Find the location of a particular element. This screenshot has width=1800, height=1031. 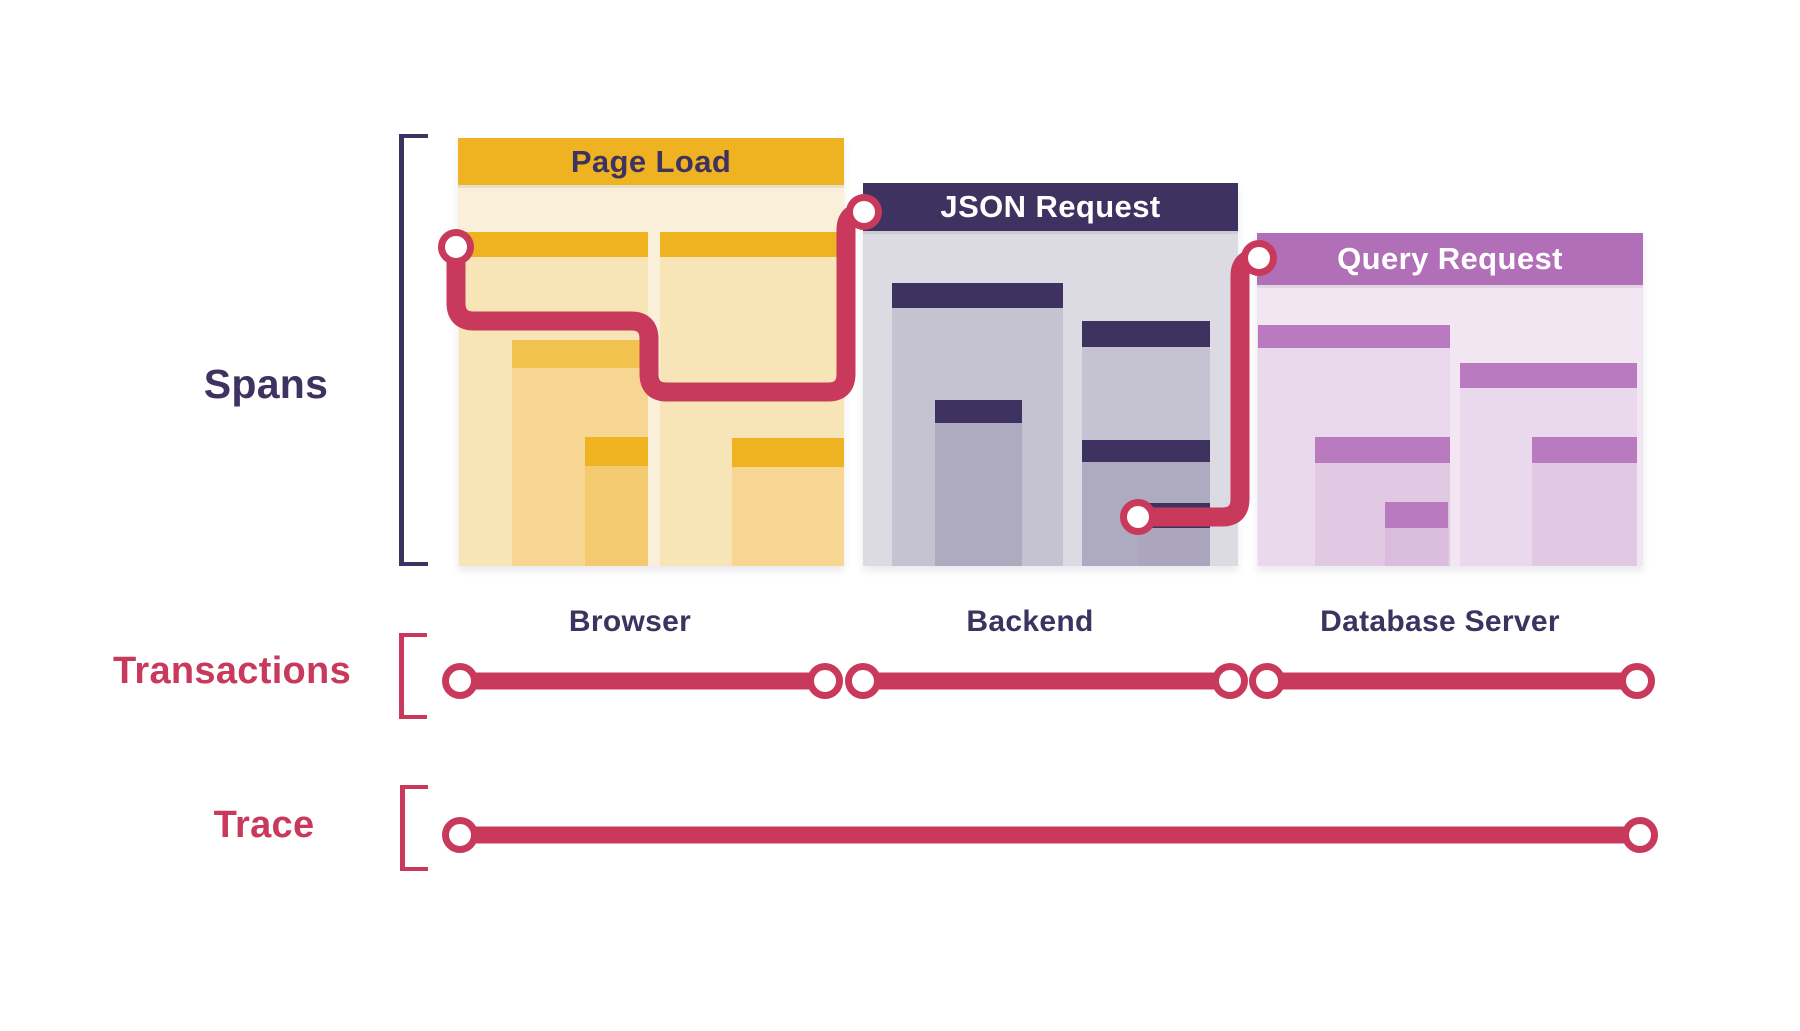

page-load-header: Page Load is located at coordinates (651, 161).